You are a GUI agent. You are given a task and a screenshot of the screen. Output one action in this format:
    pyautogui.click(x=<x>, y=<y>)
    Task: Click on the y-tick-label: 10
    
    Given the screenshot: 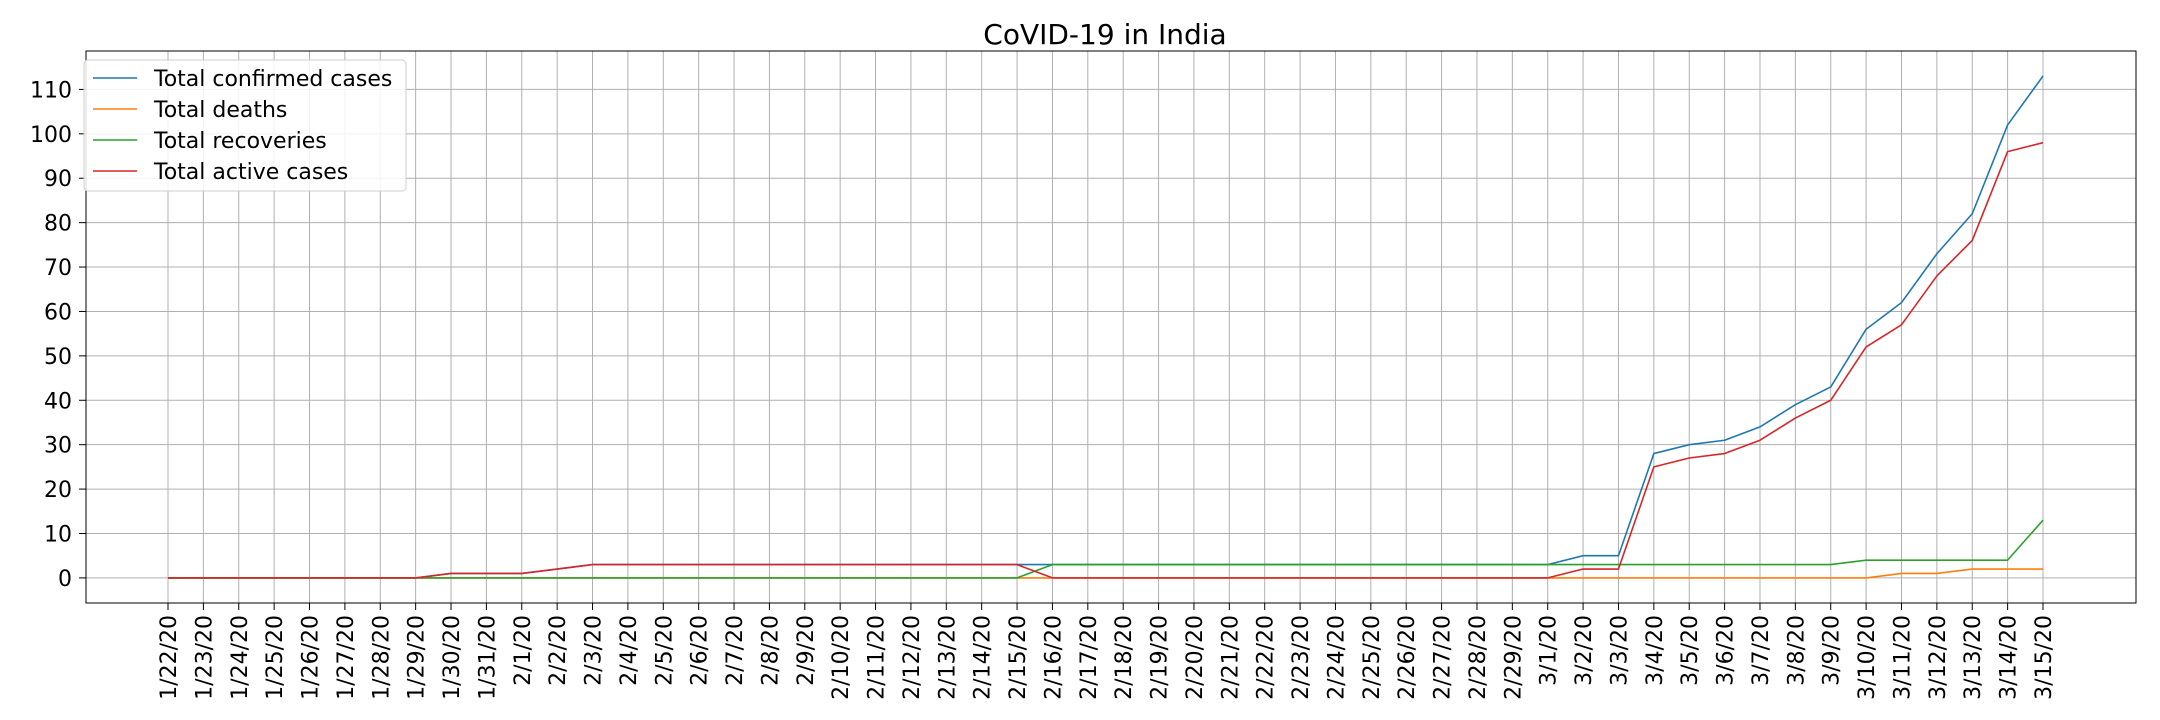 What is the action you would take?
    pyautogui.click(x=58, y=535)
    